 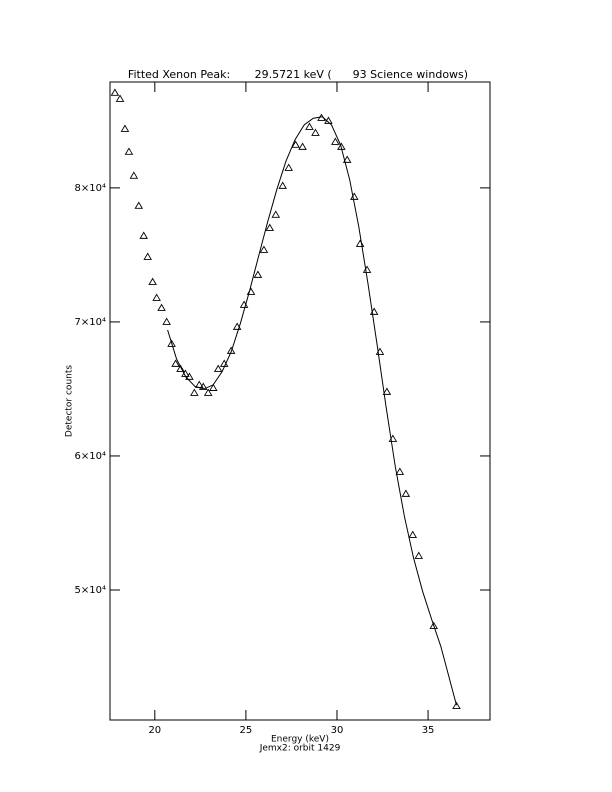 What do you see at coordinates (337, 730) in the screenshot?
I see `x-tick-label: 30` at bounding box center [337, 730].